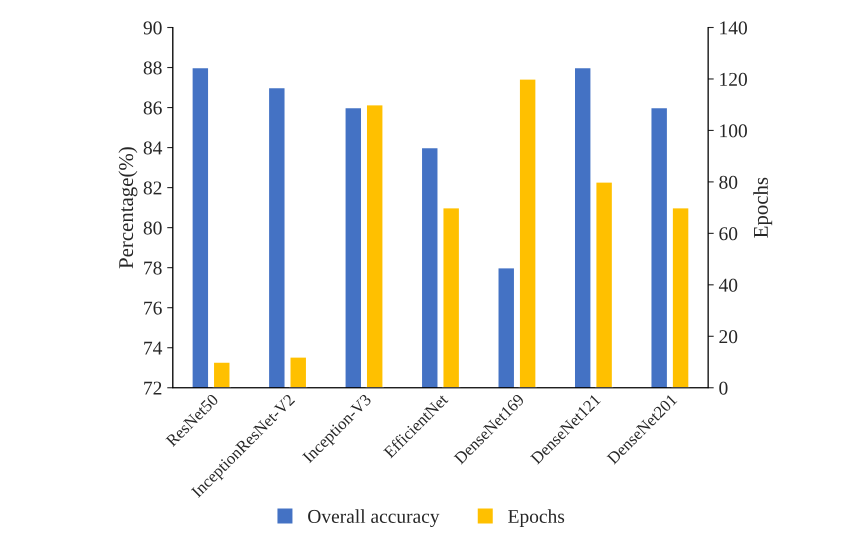 The width and height of the screenshot is (843, 550). I want to click on y-tick-label: 88, so click(153, 67).